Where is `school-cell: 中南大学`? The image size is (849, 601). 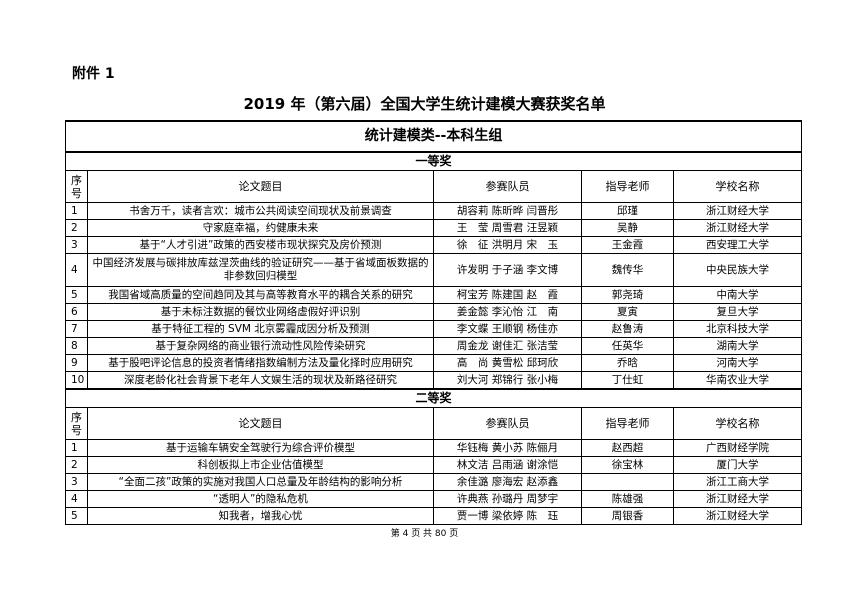 school-cell: 中南大学 is located at coordinates (737, 295).